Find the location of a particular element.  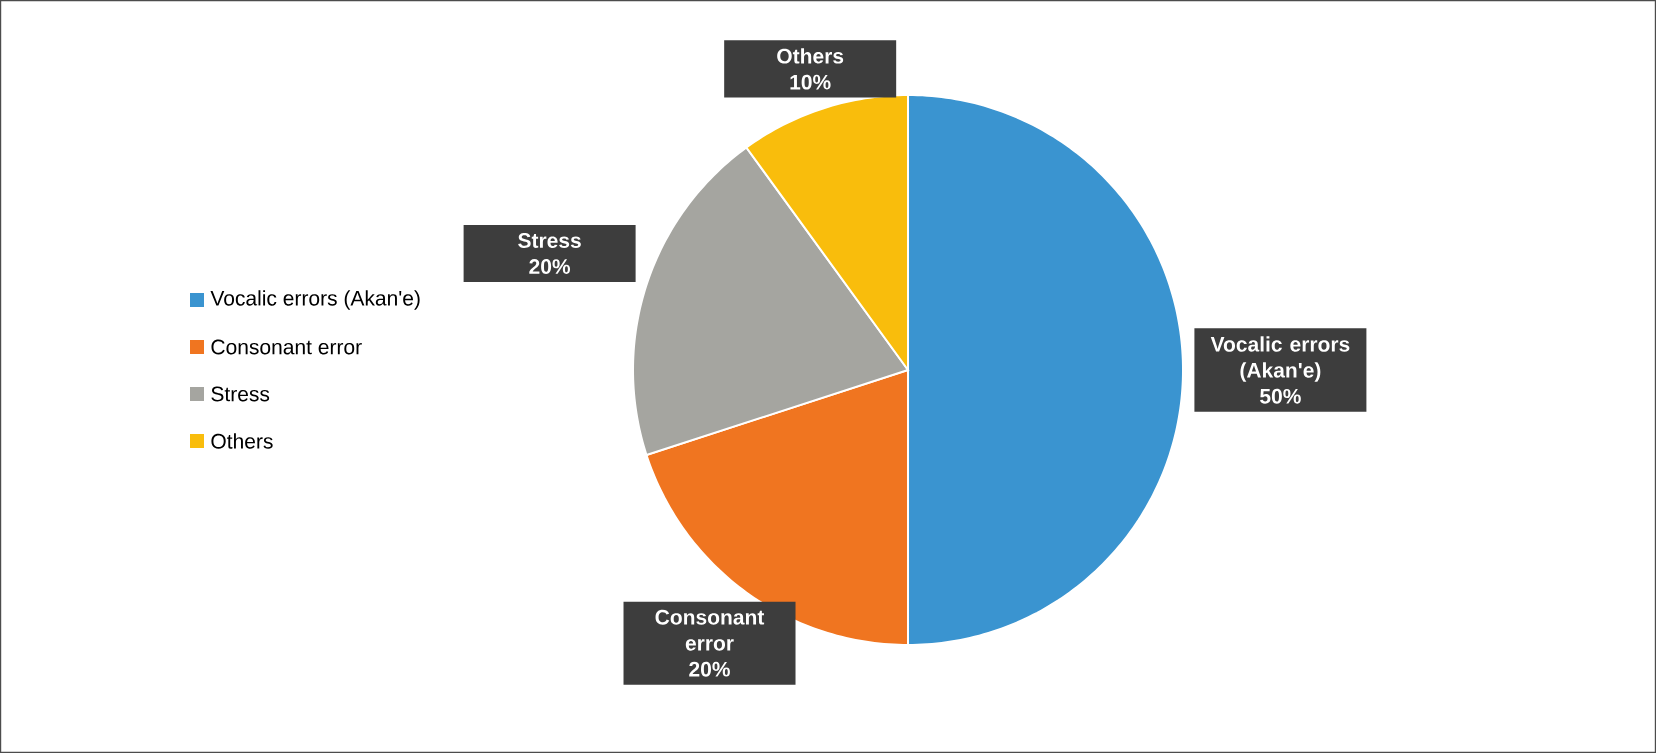

legend-label: Vocalic errors (Akan'e) is located at coordinates (315, 300).